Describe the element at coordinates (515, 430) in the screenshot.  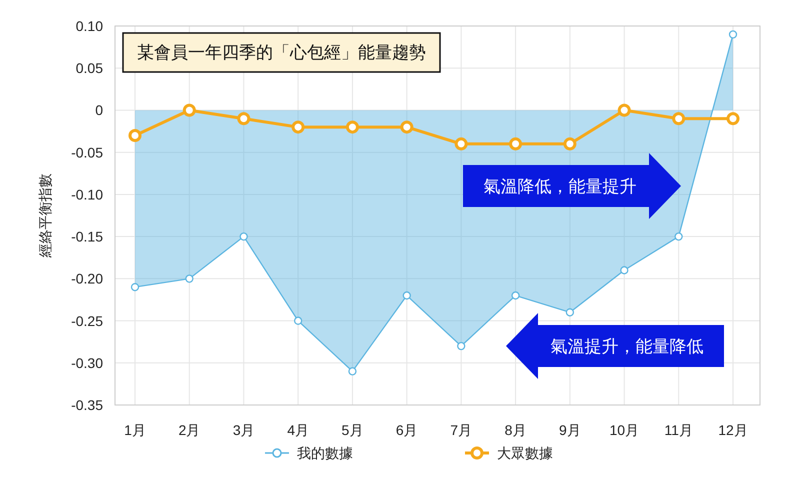
I see `x-tick-label: 8月` at that location.